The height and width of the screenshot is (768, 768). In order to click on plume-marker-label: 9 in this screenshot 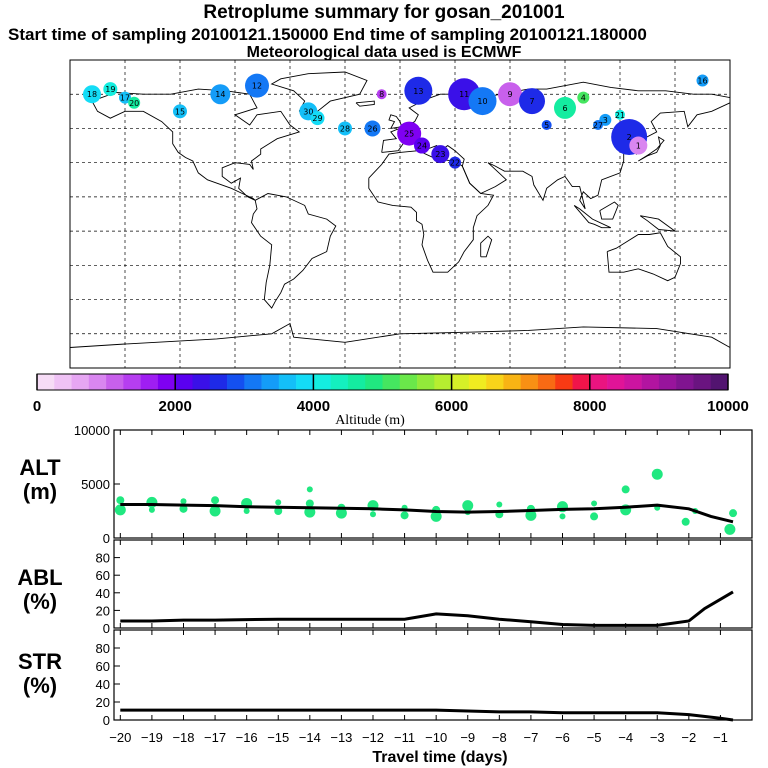, I will do `click(509, 94)`.